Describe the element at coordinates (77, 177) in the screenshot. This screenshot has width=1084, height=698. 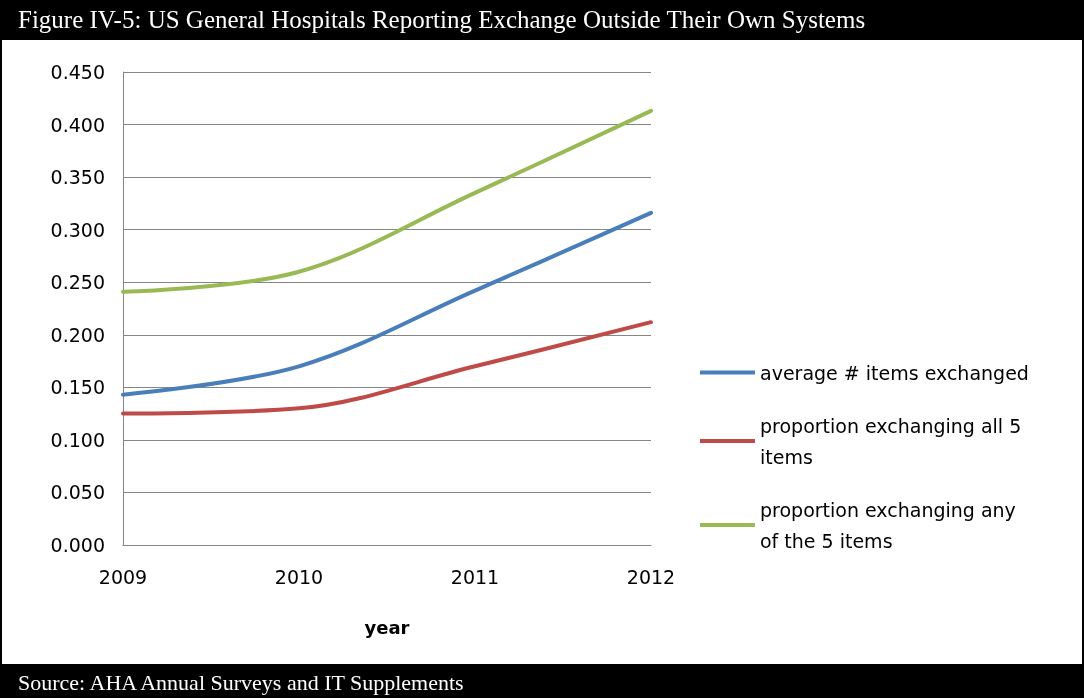
I see `y-tick-label: 0.350` at that location.